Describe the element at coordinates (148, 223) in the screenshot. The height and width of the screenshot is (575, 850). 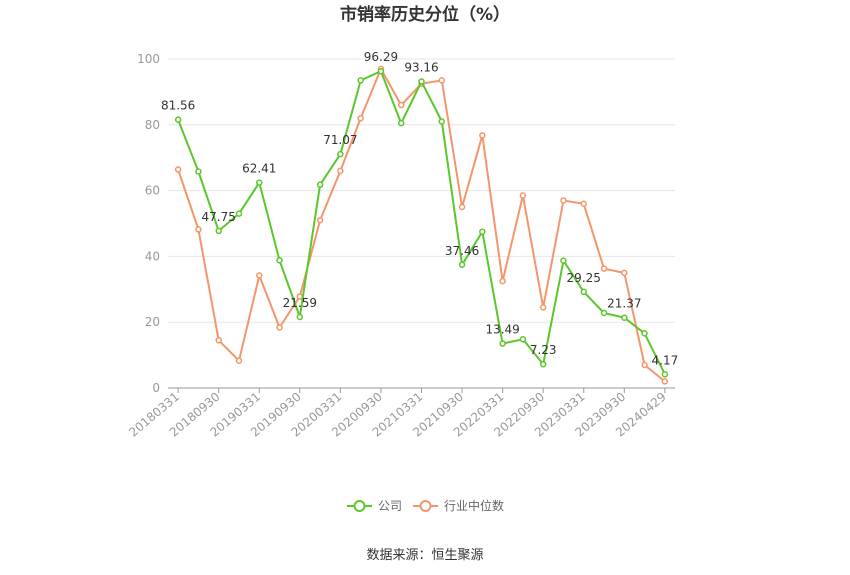
I see `y-axis: 0 20 40 60 80 100` at that location.